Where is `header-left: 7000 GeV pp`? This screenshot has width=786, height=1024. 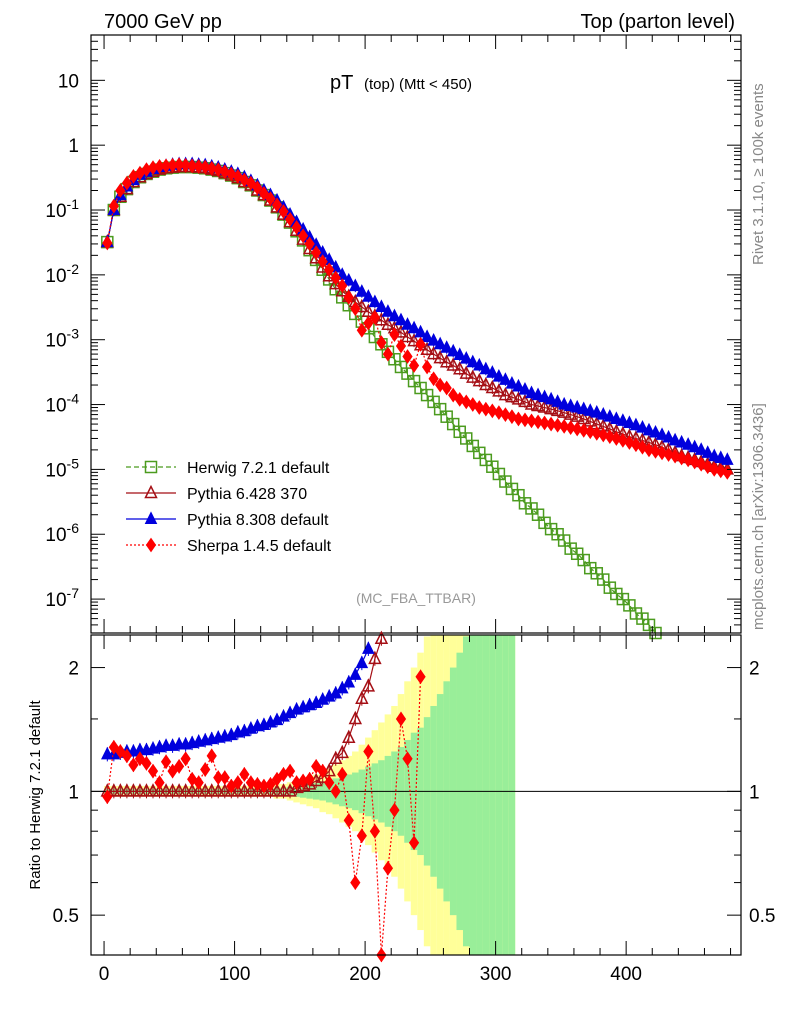 header-left: 7000 GeV pp is located at coordinates (163, 22).